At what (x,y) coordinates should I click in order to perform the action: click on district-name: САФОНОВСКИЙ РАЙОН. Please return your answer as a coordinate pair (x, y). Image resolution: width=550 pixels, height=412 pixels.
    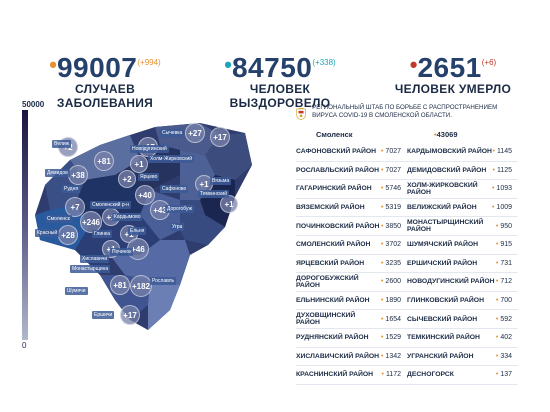
    Looking at the image, I should click on (336, 152).